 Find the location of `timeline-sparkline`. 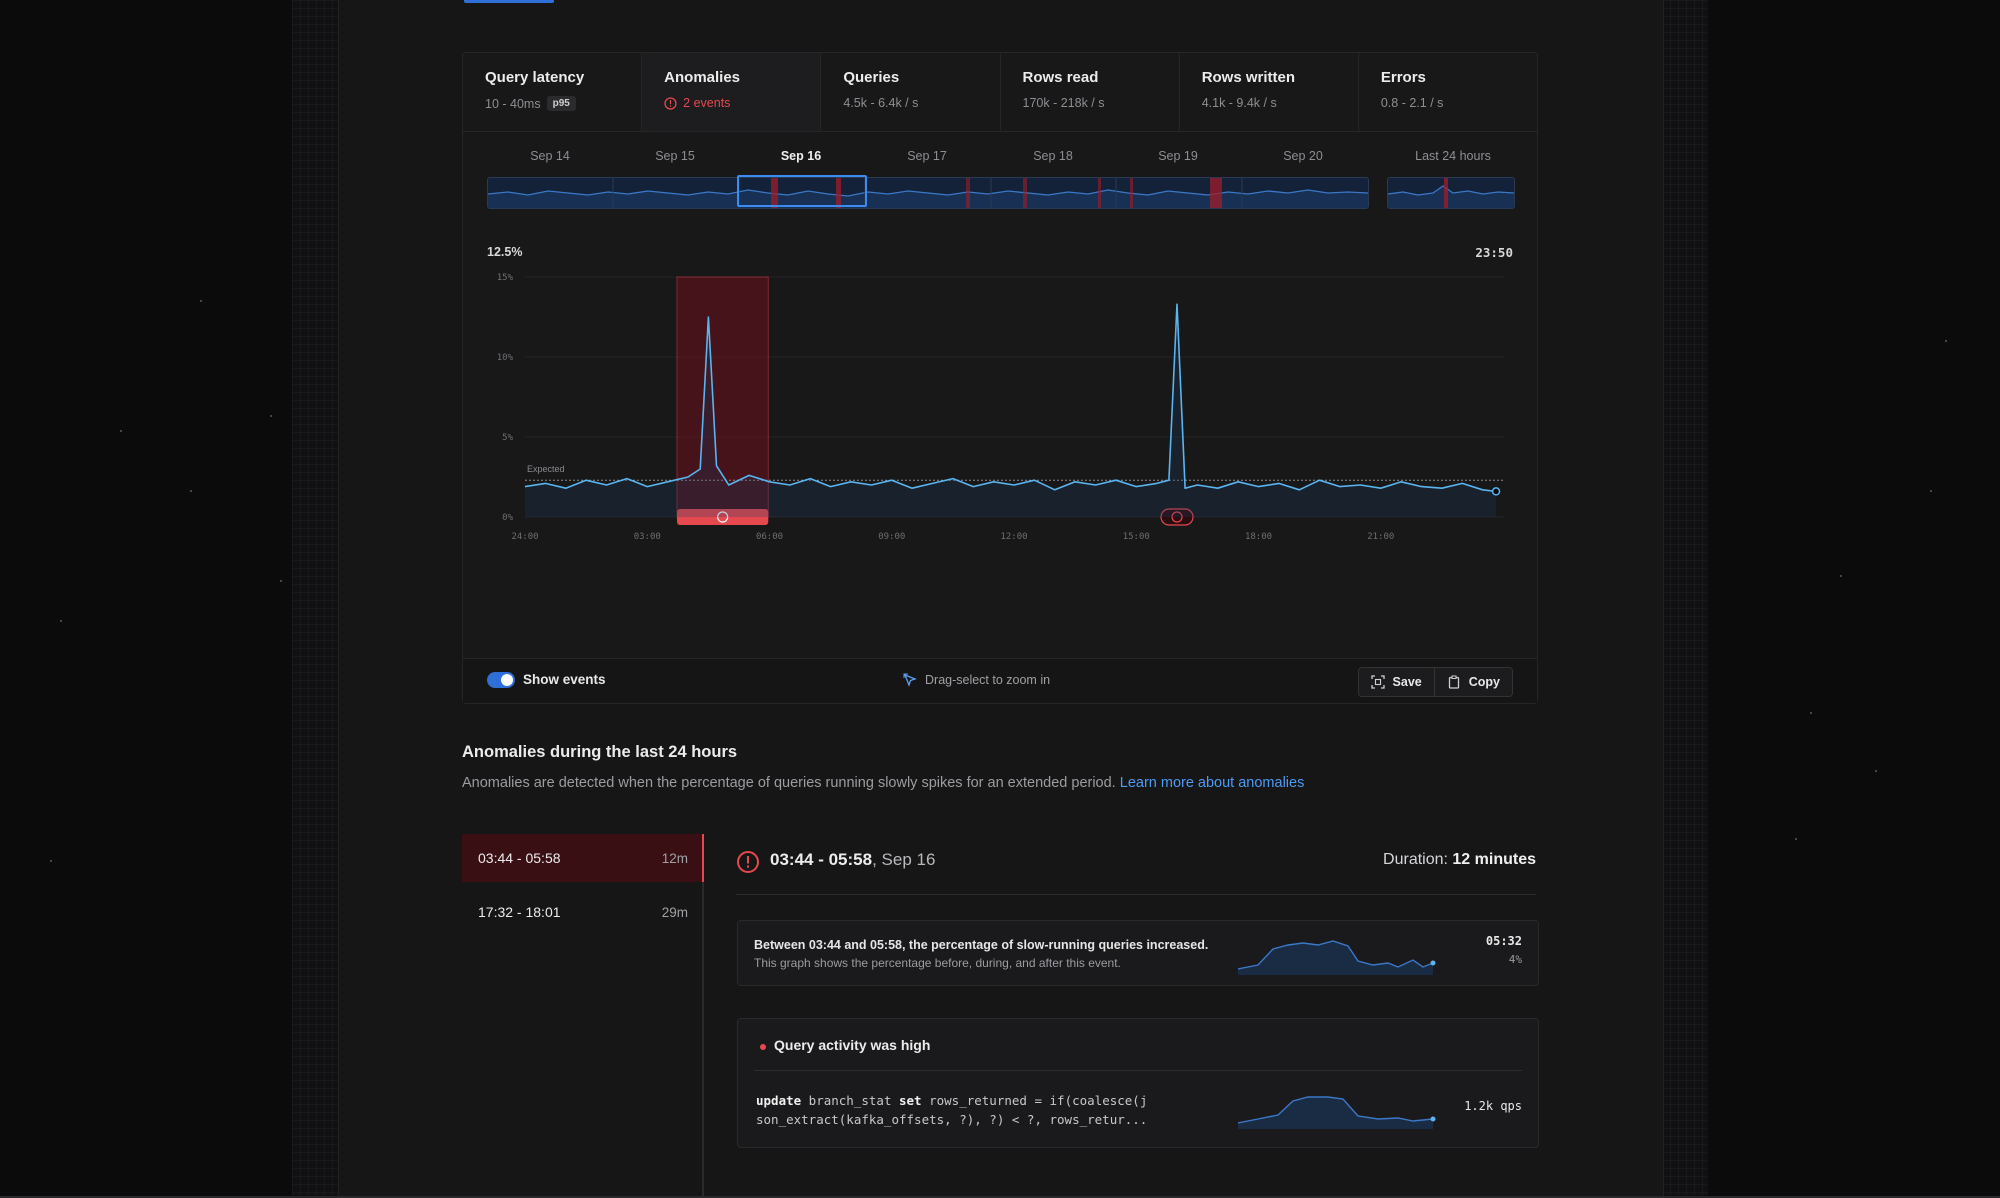

timeline-sparkline is located at coordinates (928, 193).